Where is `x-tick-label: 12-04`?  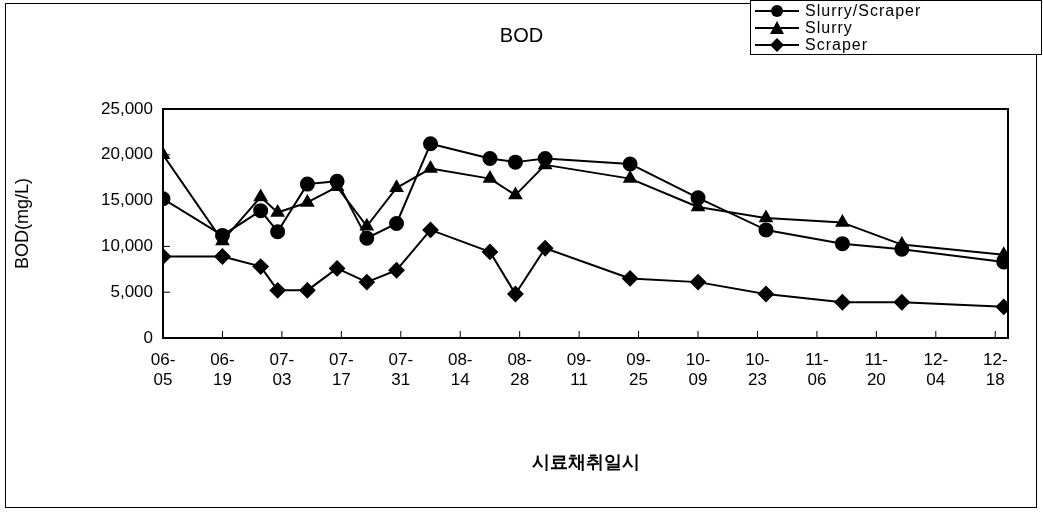 x-tick-label: 12-04 is located at coordinates (936, 369).